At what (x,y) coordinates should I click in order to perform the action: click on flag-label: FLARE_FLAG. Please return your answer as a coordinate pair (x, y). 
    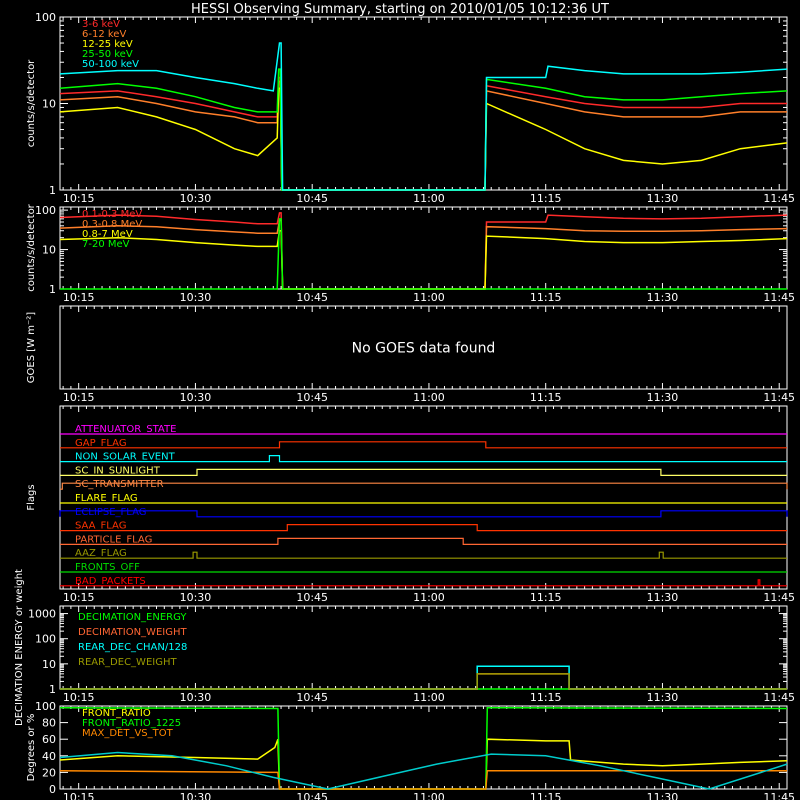
    Looking at the image, I should click on (106, 498).